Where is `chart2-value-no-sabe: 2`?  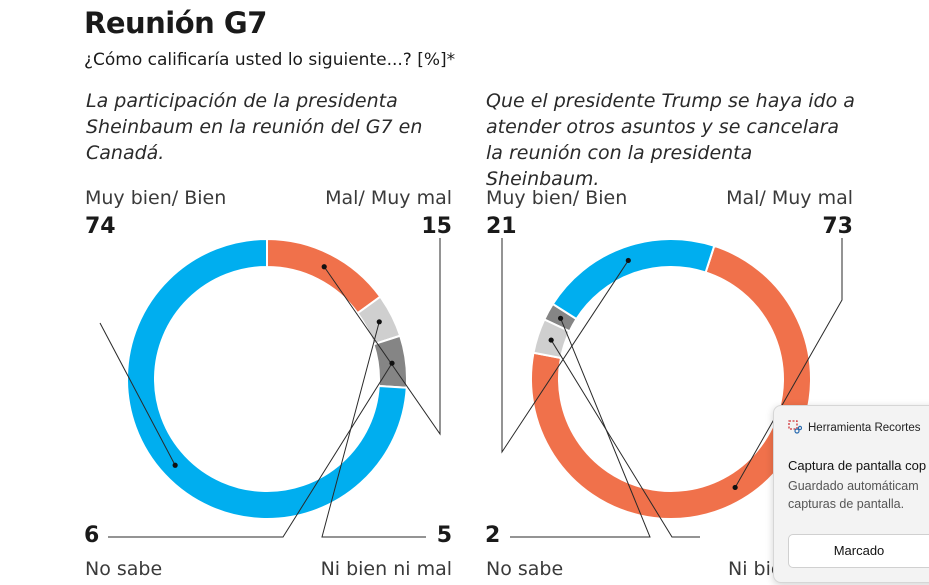
chart2-value-no-sabe: 2 is located at coordinates (493, 535).